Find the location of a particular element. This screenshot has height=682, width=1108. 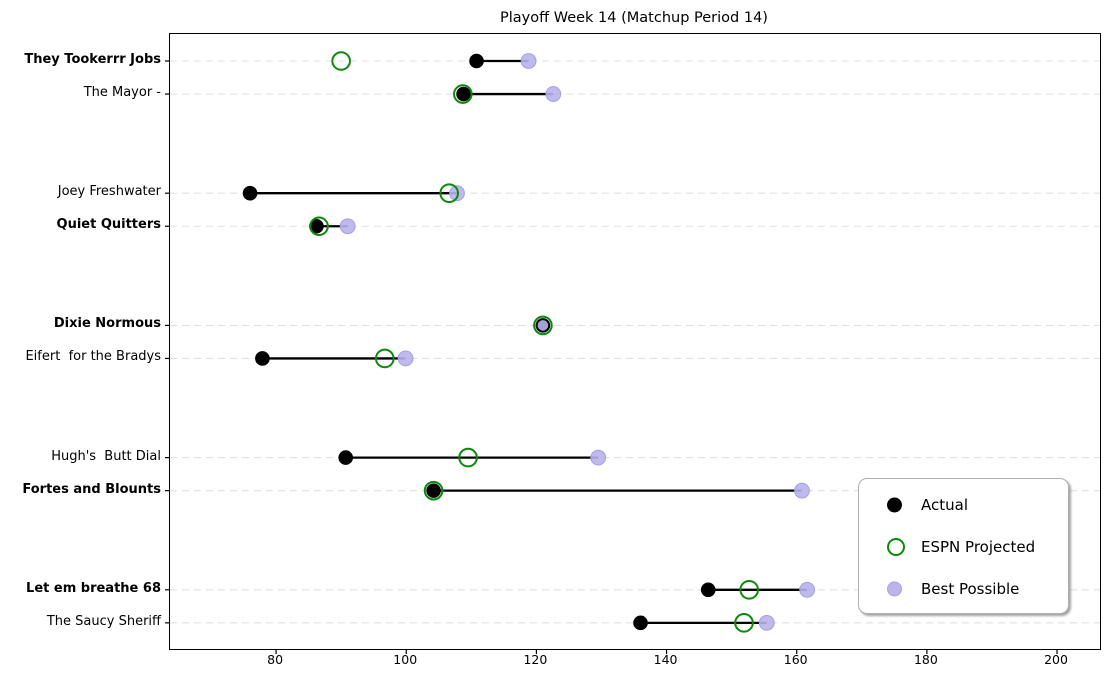

legend-entry-best: Best Possible is located at coordinates (963, 589).